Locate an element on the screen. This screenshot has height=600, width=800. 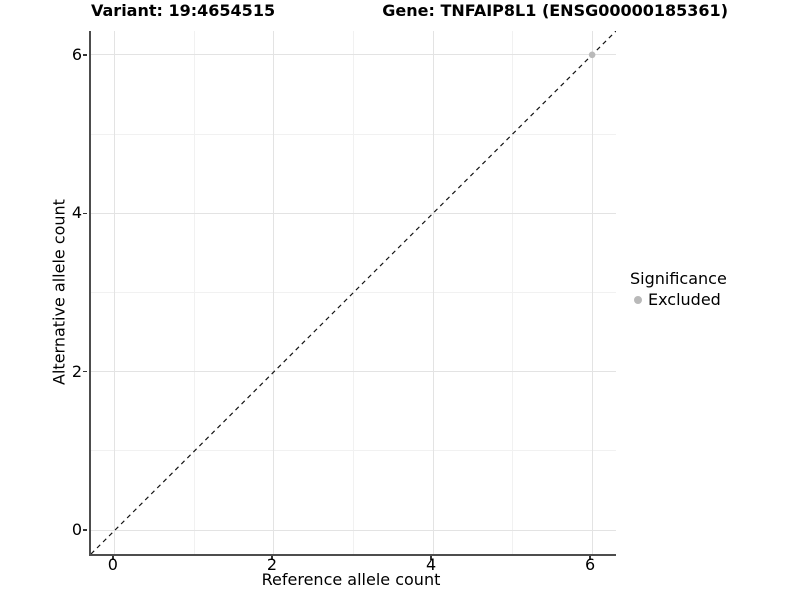
legend-entry-excluded: Excluded is located at coordinates (678, 300).